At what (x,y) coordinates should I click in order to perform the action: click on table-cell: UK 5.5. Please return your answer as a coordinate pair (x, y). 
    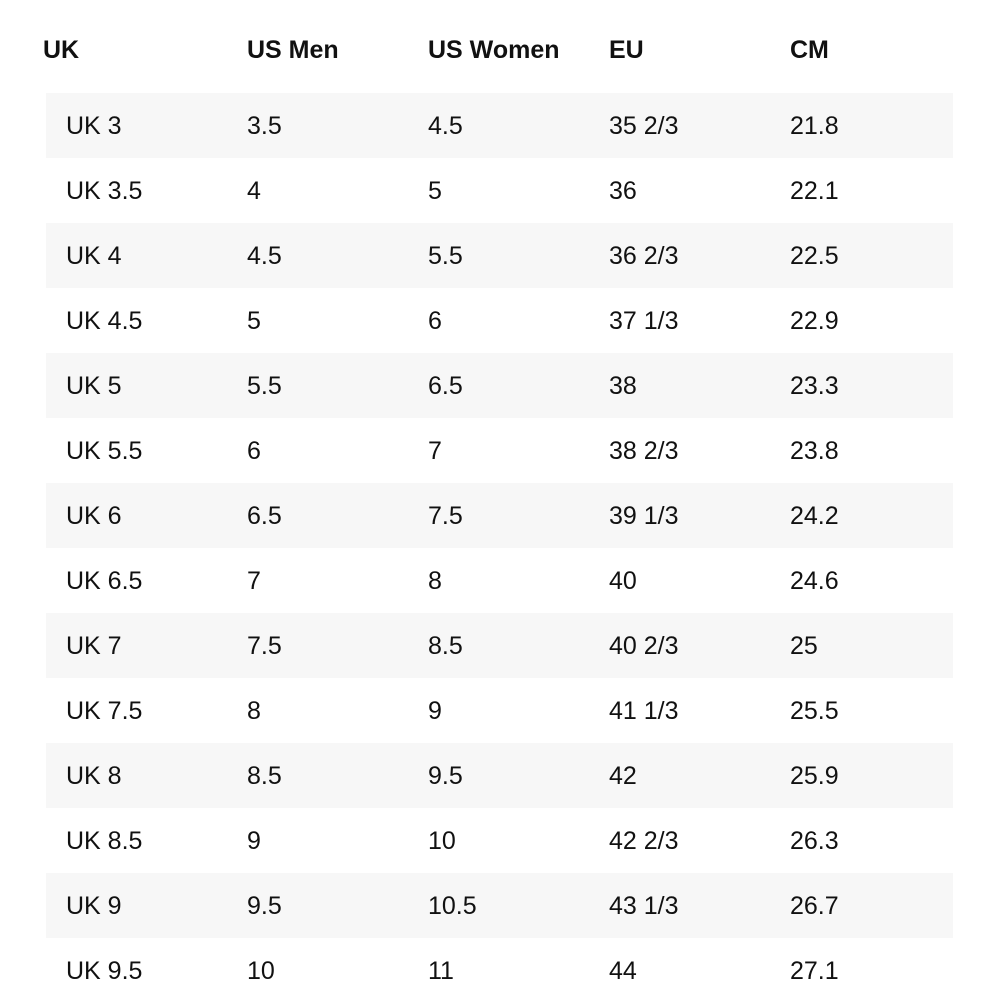
    Looking at the image, I should click on (104, 451).